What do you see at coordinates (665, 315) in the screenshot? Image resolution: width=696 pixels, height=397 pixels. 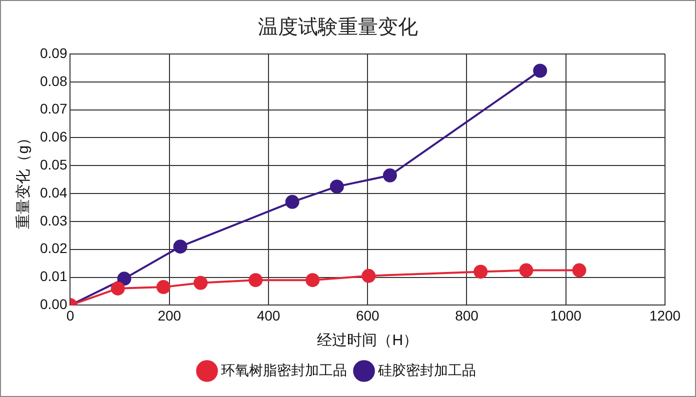 I see `x-tick-label: 1200` at bounding box center [665, 315].